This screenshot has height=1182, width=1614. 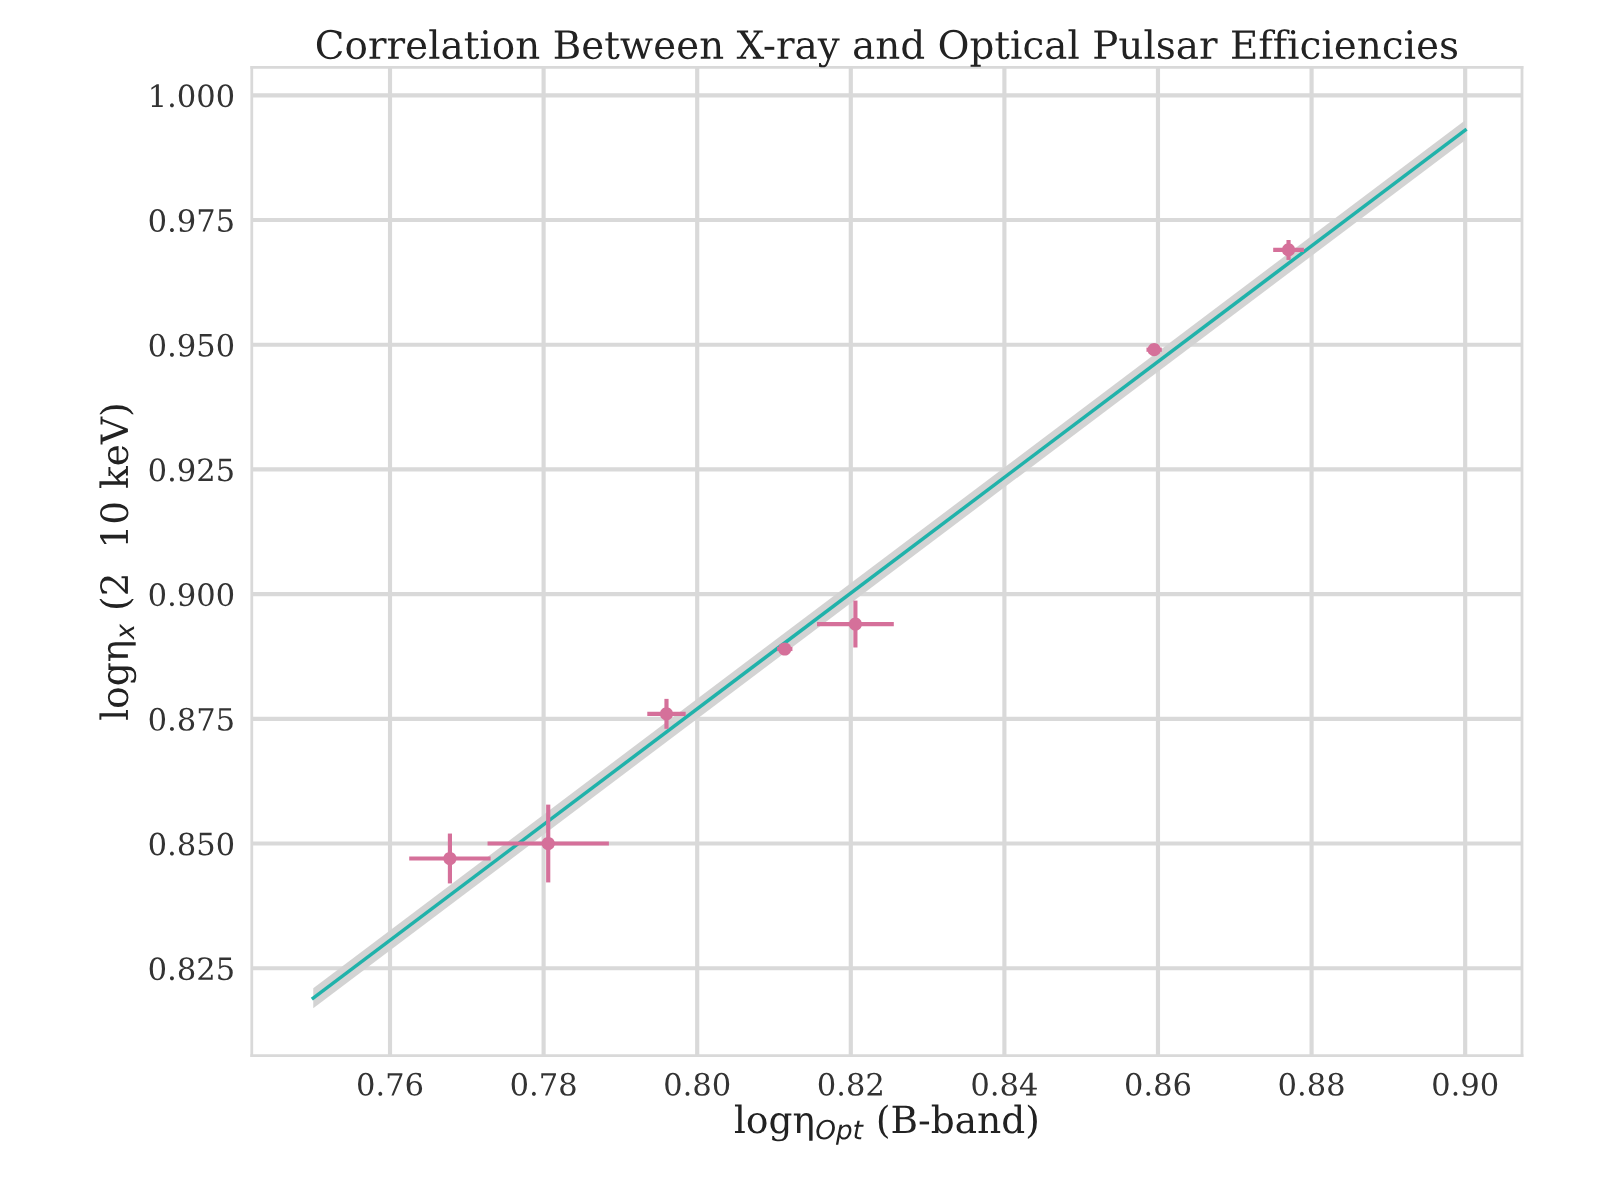 I want to click on x-tick-label: 0.82, so click(x=850, y=1084).